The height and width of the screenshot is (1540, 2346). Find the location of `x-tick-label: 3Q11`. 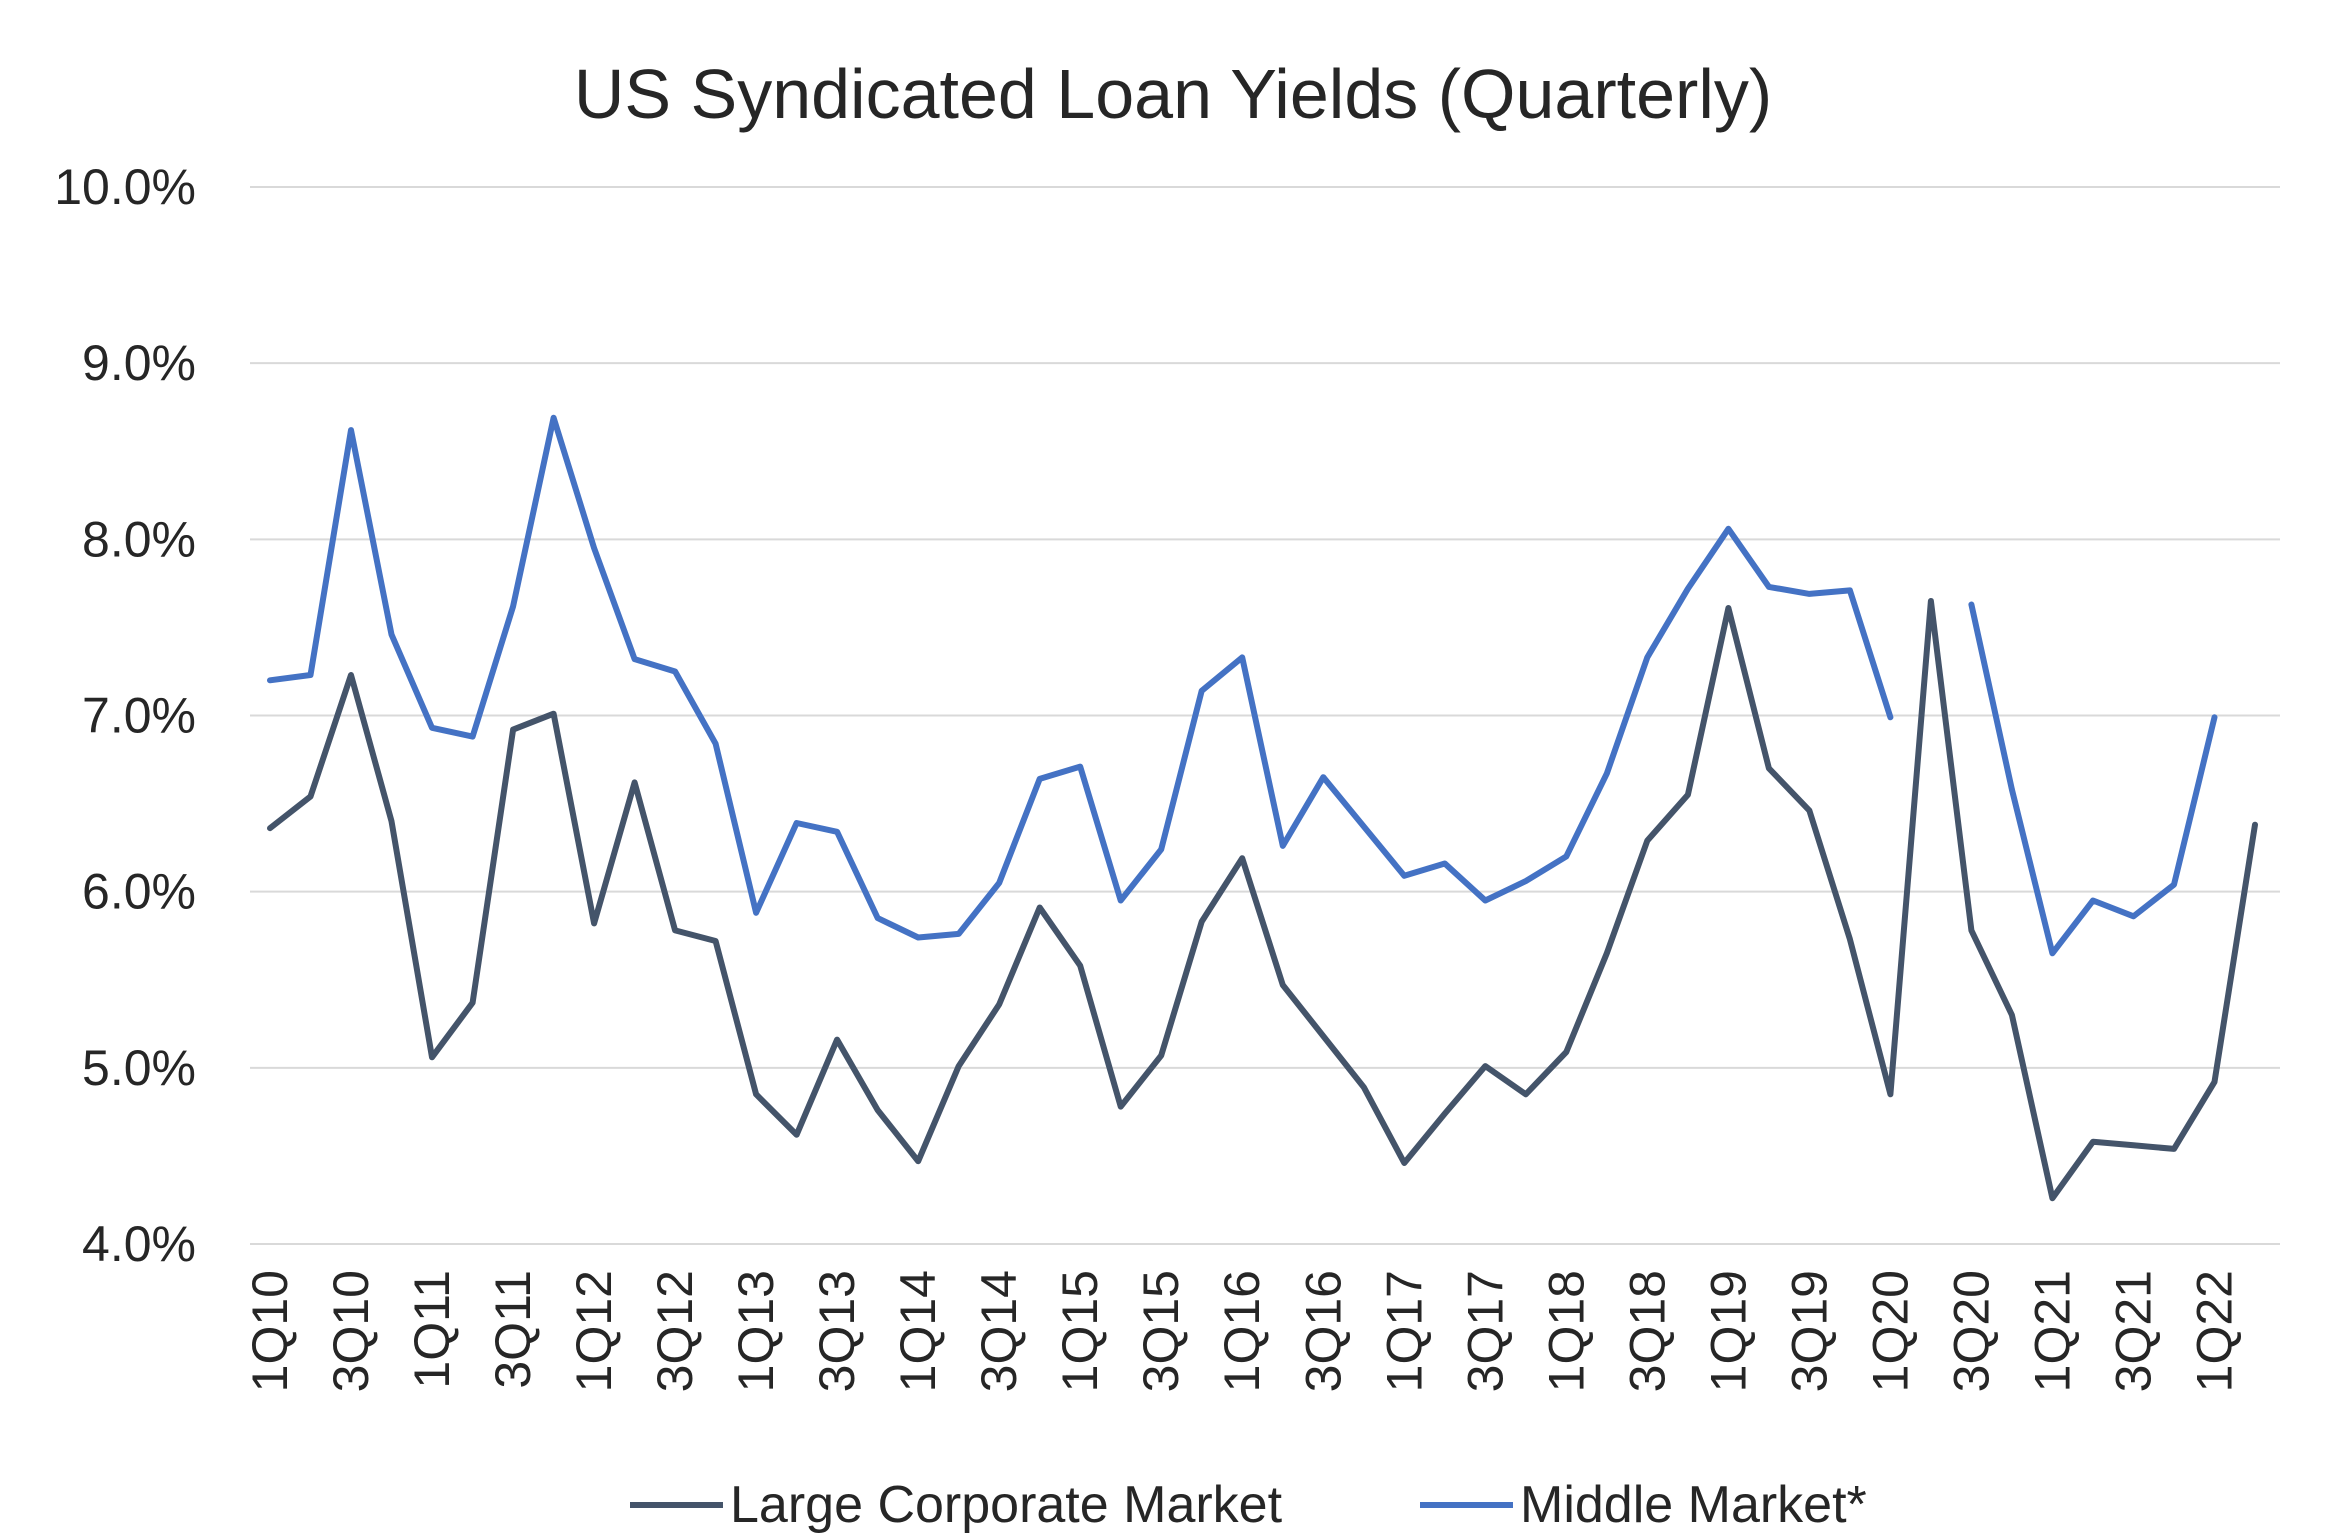

x-tick-label: 3Q11 is located at coordinates (513, 1329).